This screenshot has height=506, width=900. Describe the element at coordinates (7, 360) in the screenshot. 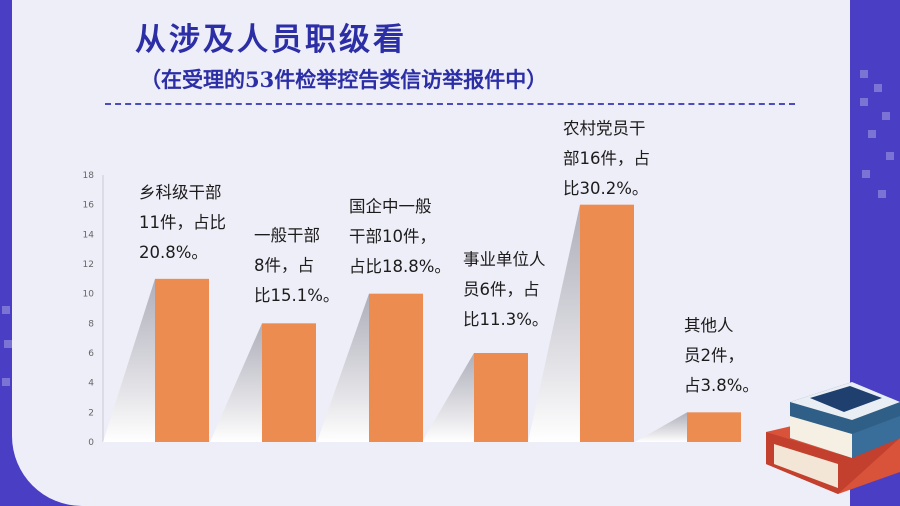

I see `pixel-decoration-left` at that location.